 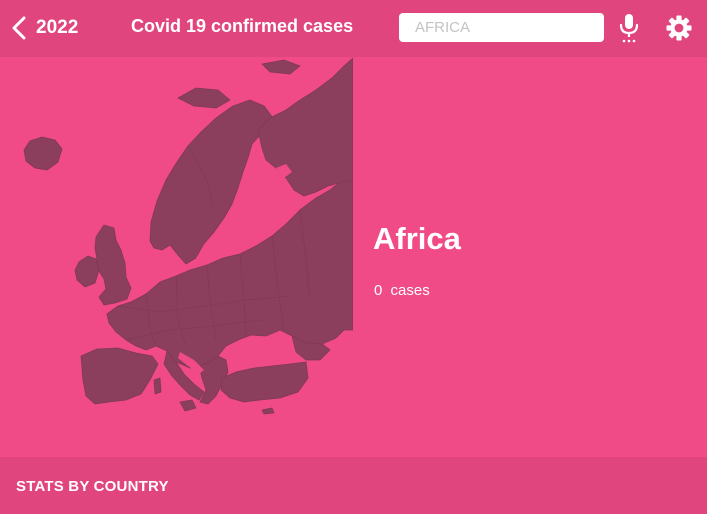 I want to click on stats-by-country-label: STATS BY COUNTRY, so click(x=92, y=486).